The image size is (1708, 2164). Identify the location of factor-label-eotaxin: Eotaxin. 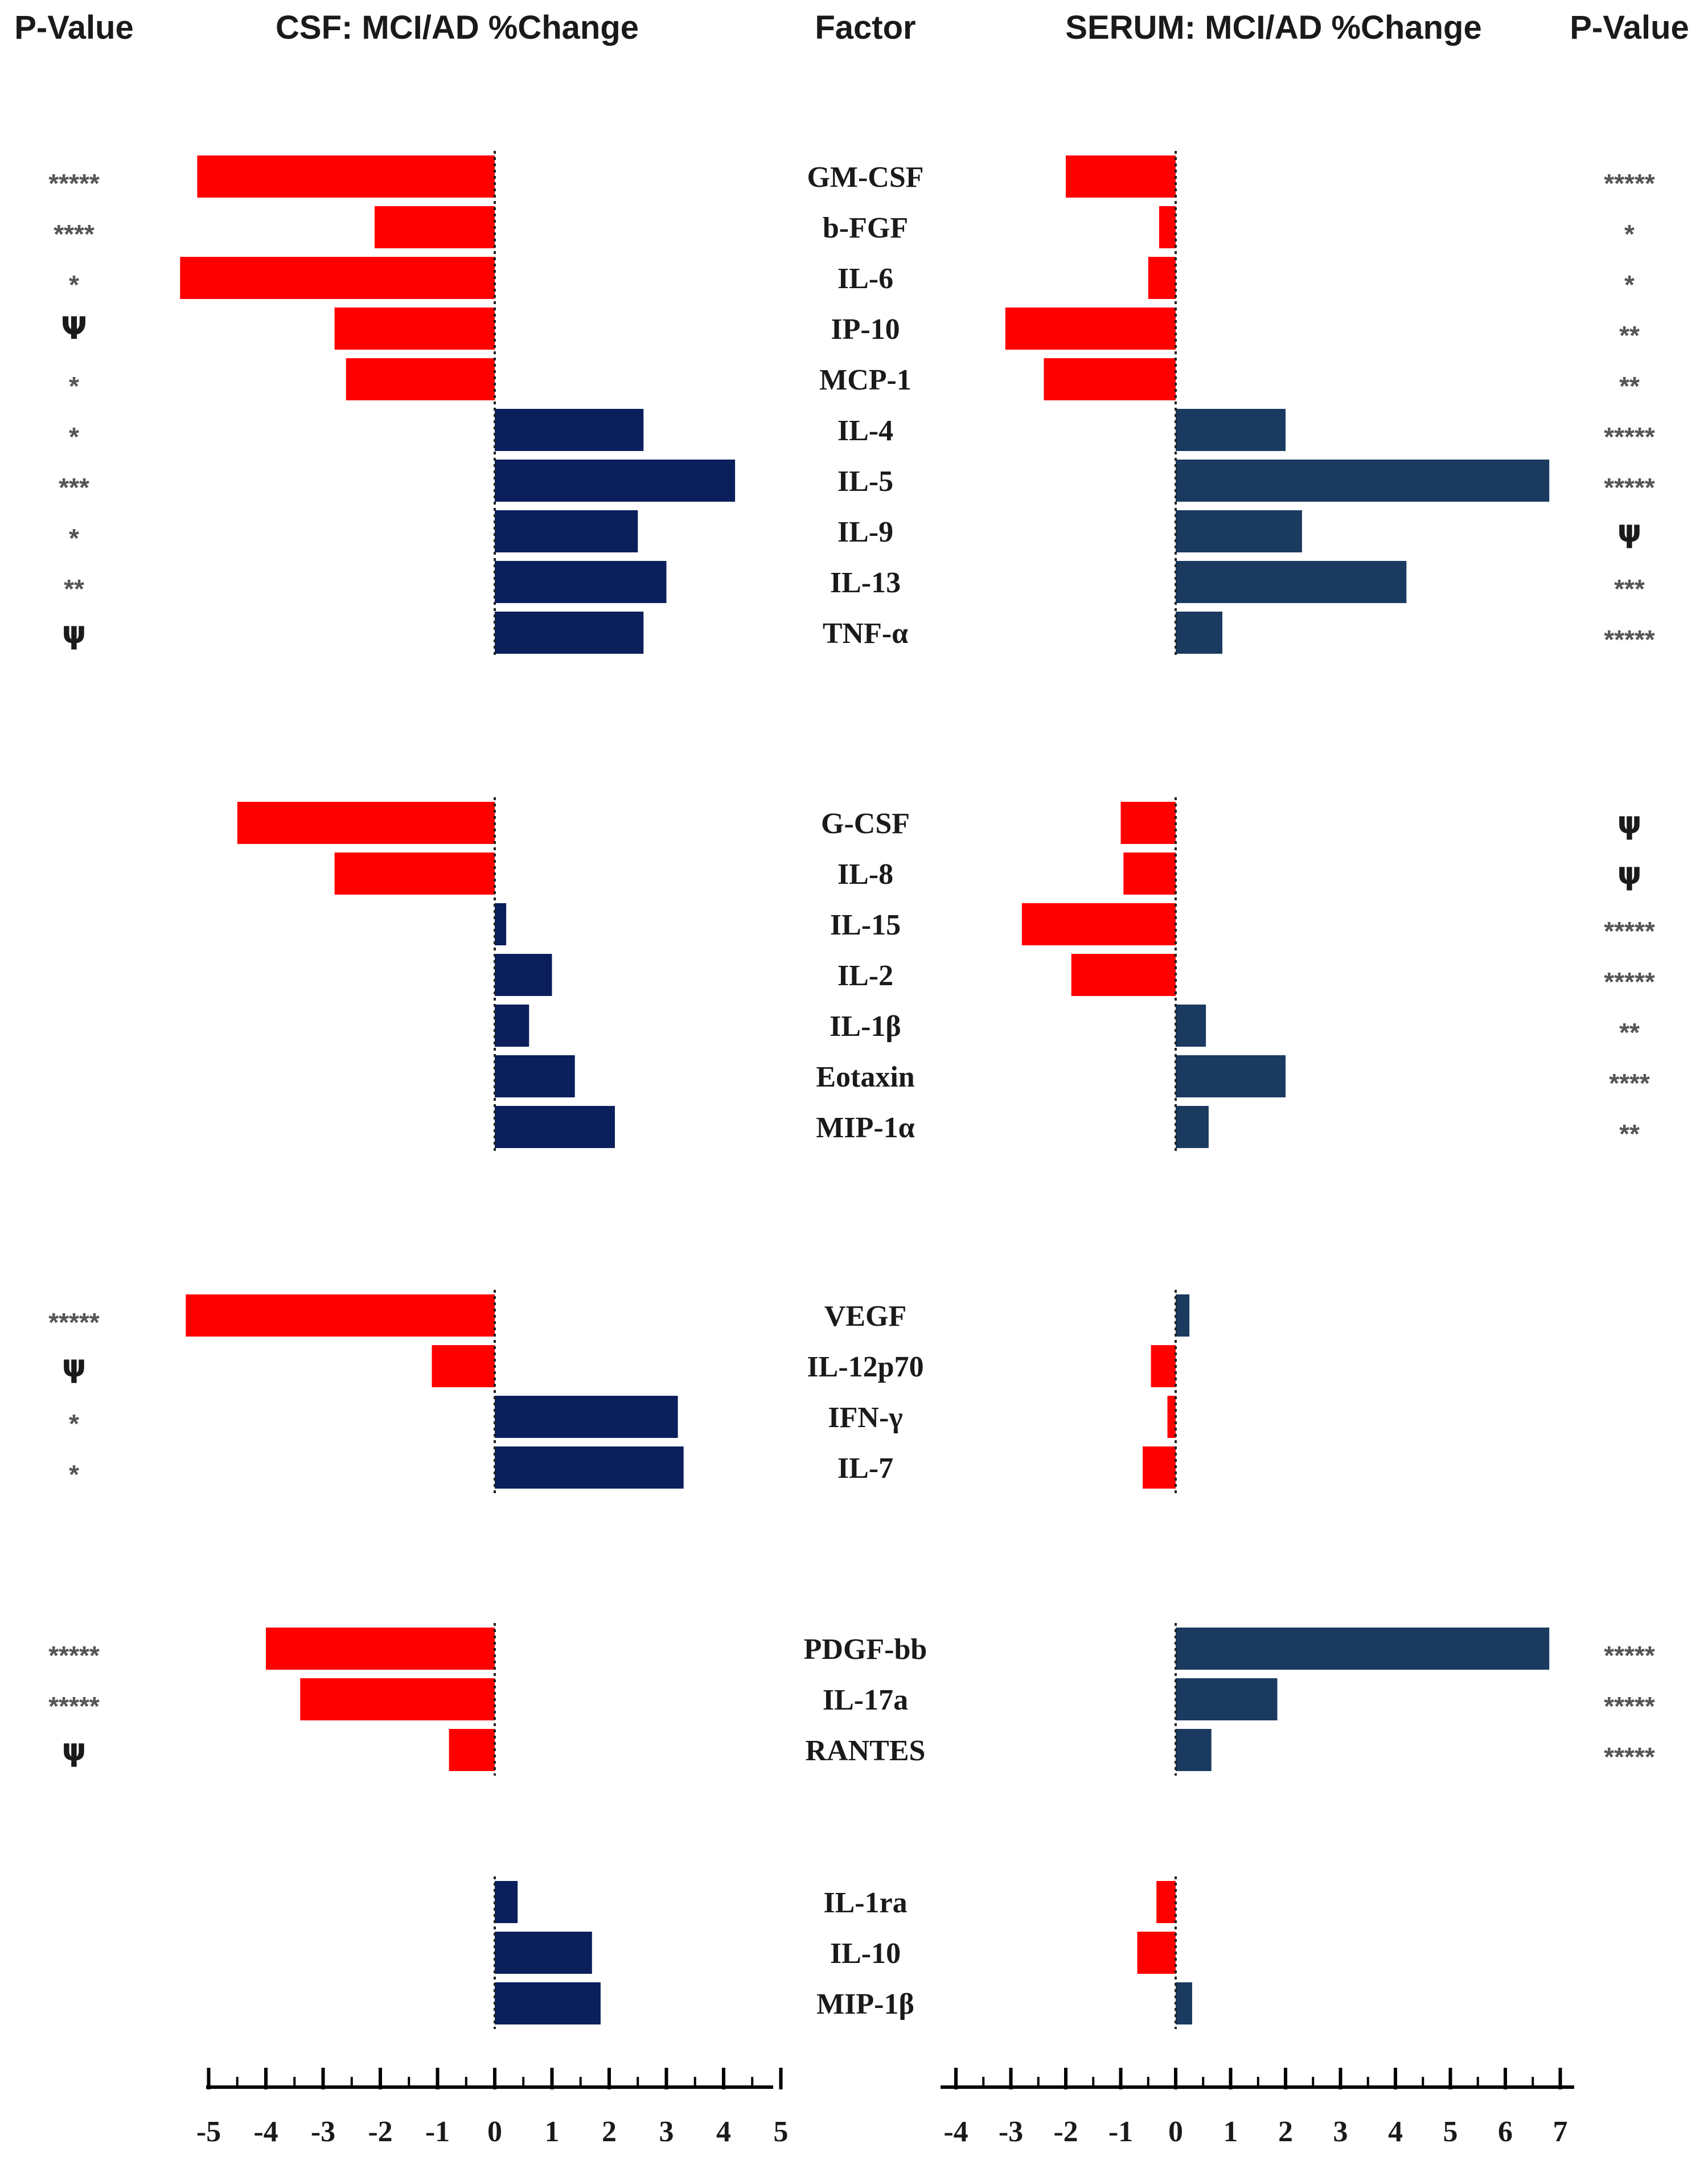
(865, 1077).